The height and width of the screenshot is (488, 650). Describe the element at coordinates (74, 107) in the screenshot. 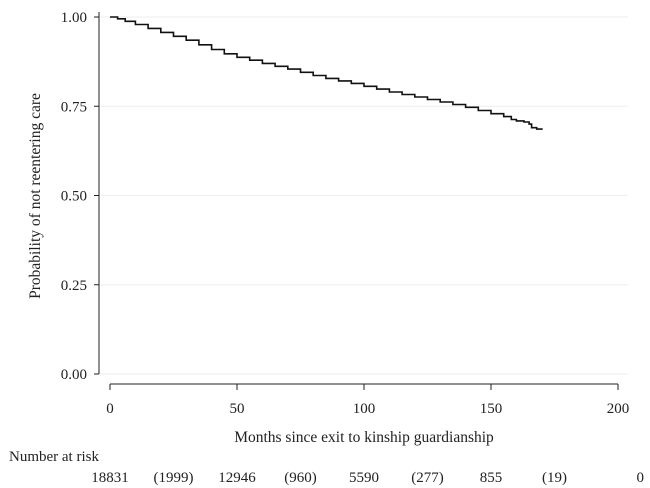

I see `y-tick-label-3: 0.75` at that location.